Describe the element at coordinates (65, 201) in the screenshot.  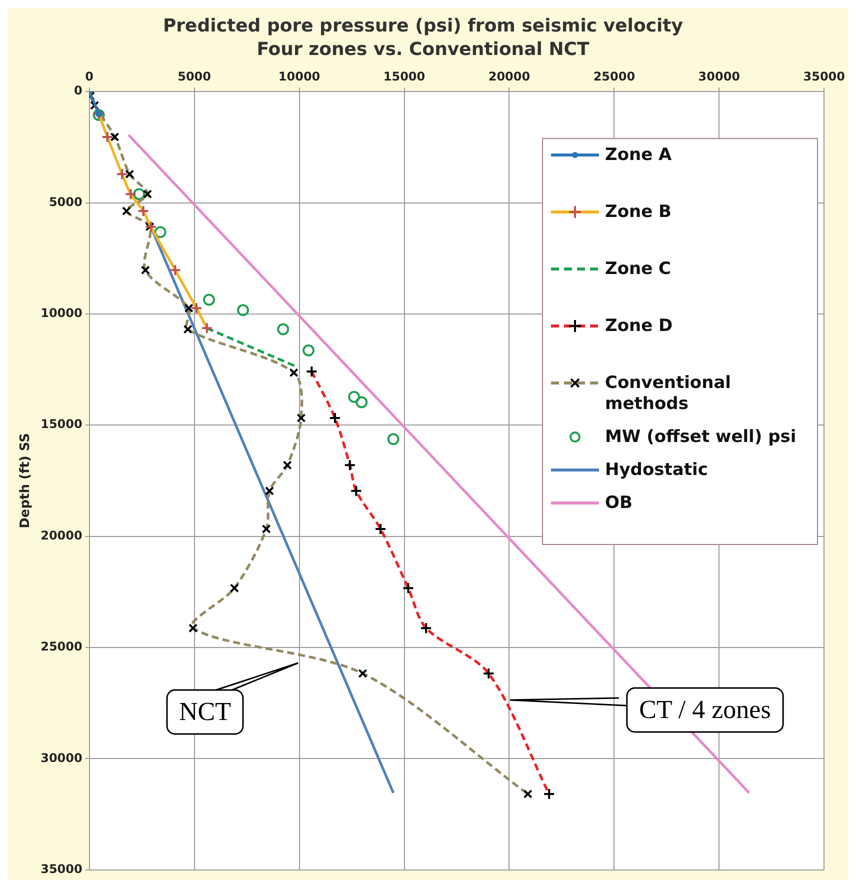
I see `y-tick-label: 5000` at that location.